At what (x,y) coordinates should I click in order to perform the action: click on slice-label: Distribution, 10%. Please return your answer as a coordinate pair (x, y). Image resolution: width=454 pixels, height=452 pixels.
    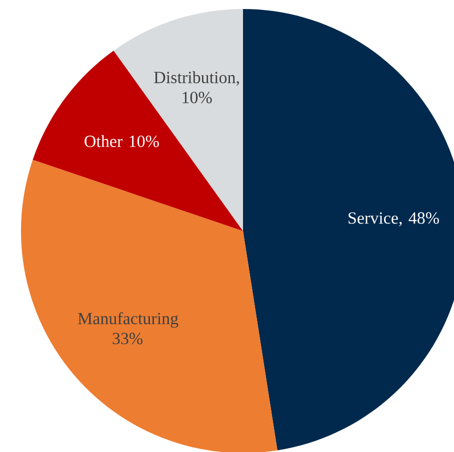
    Looking at the image, I should click on (196, 87).